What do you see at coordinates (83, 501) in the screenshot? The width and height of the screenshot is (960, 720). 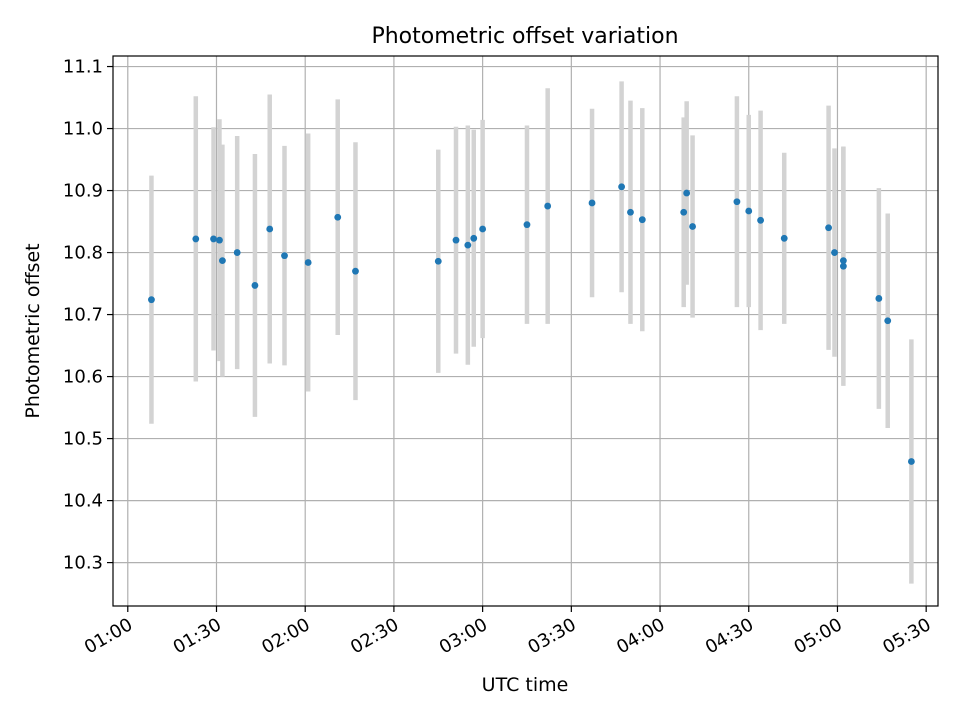 I see `y-tick-label: 10.4` at bounding box center [83, 501].